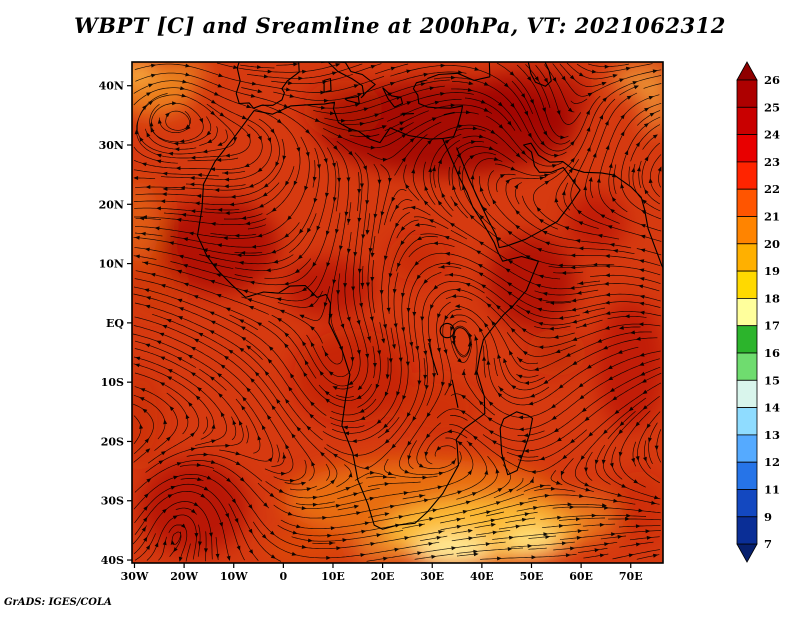  Describe the element at coordinates (234, 576) in the screenshot. I see `x-tick-label: 10W` at that location.